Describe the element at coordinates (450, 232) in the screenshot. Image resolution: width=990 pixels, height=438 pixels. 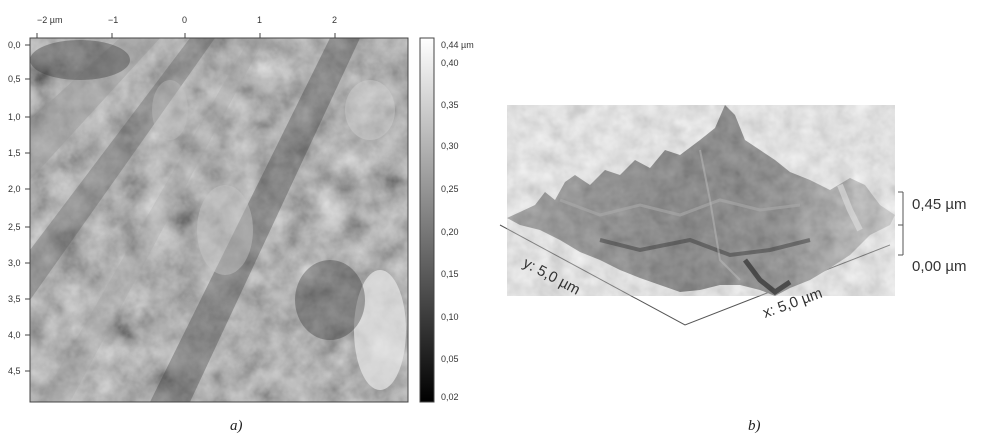
I see `colorbar-tick-label: 0,20` at that location.